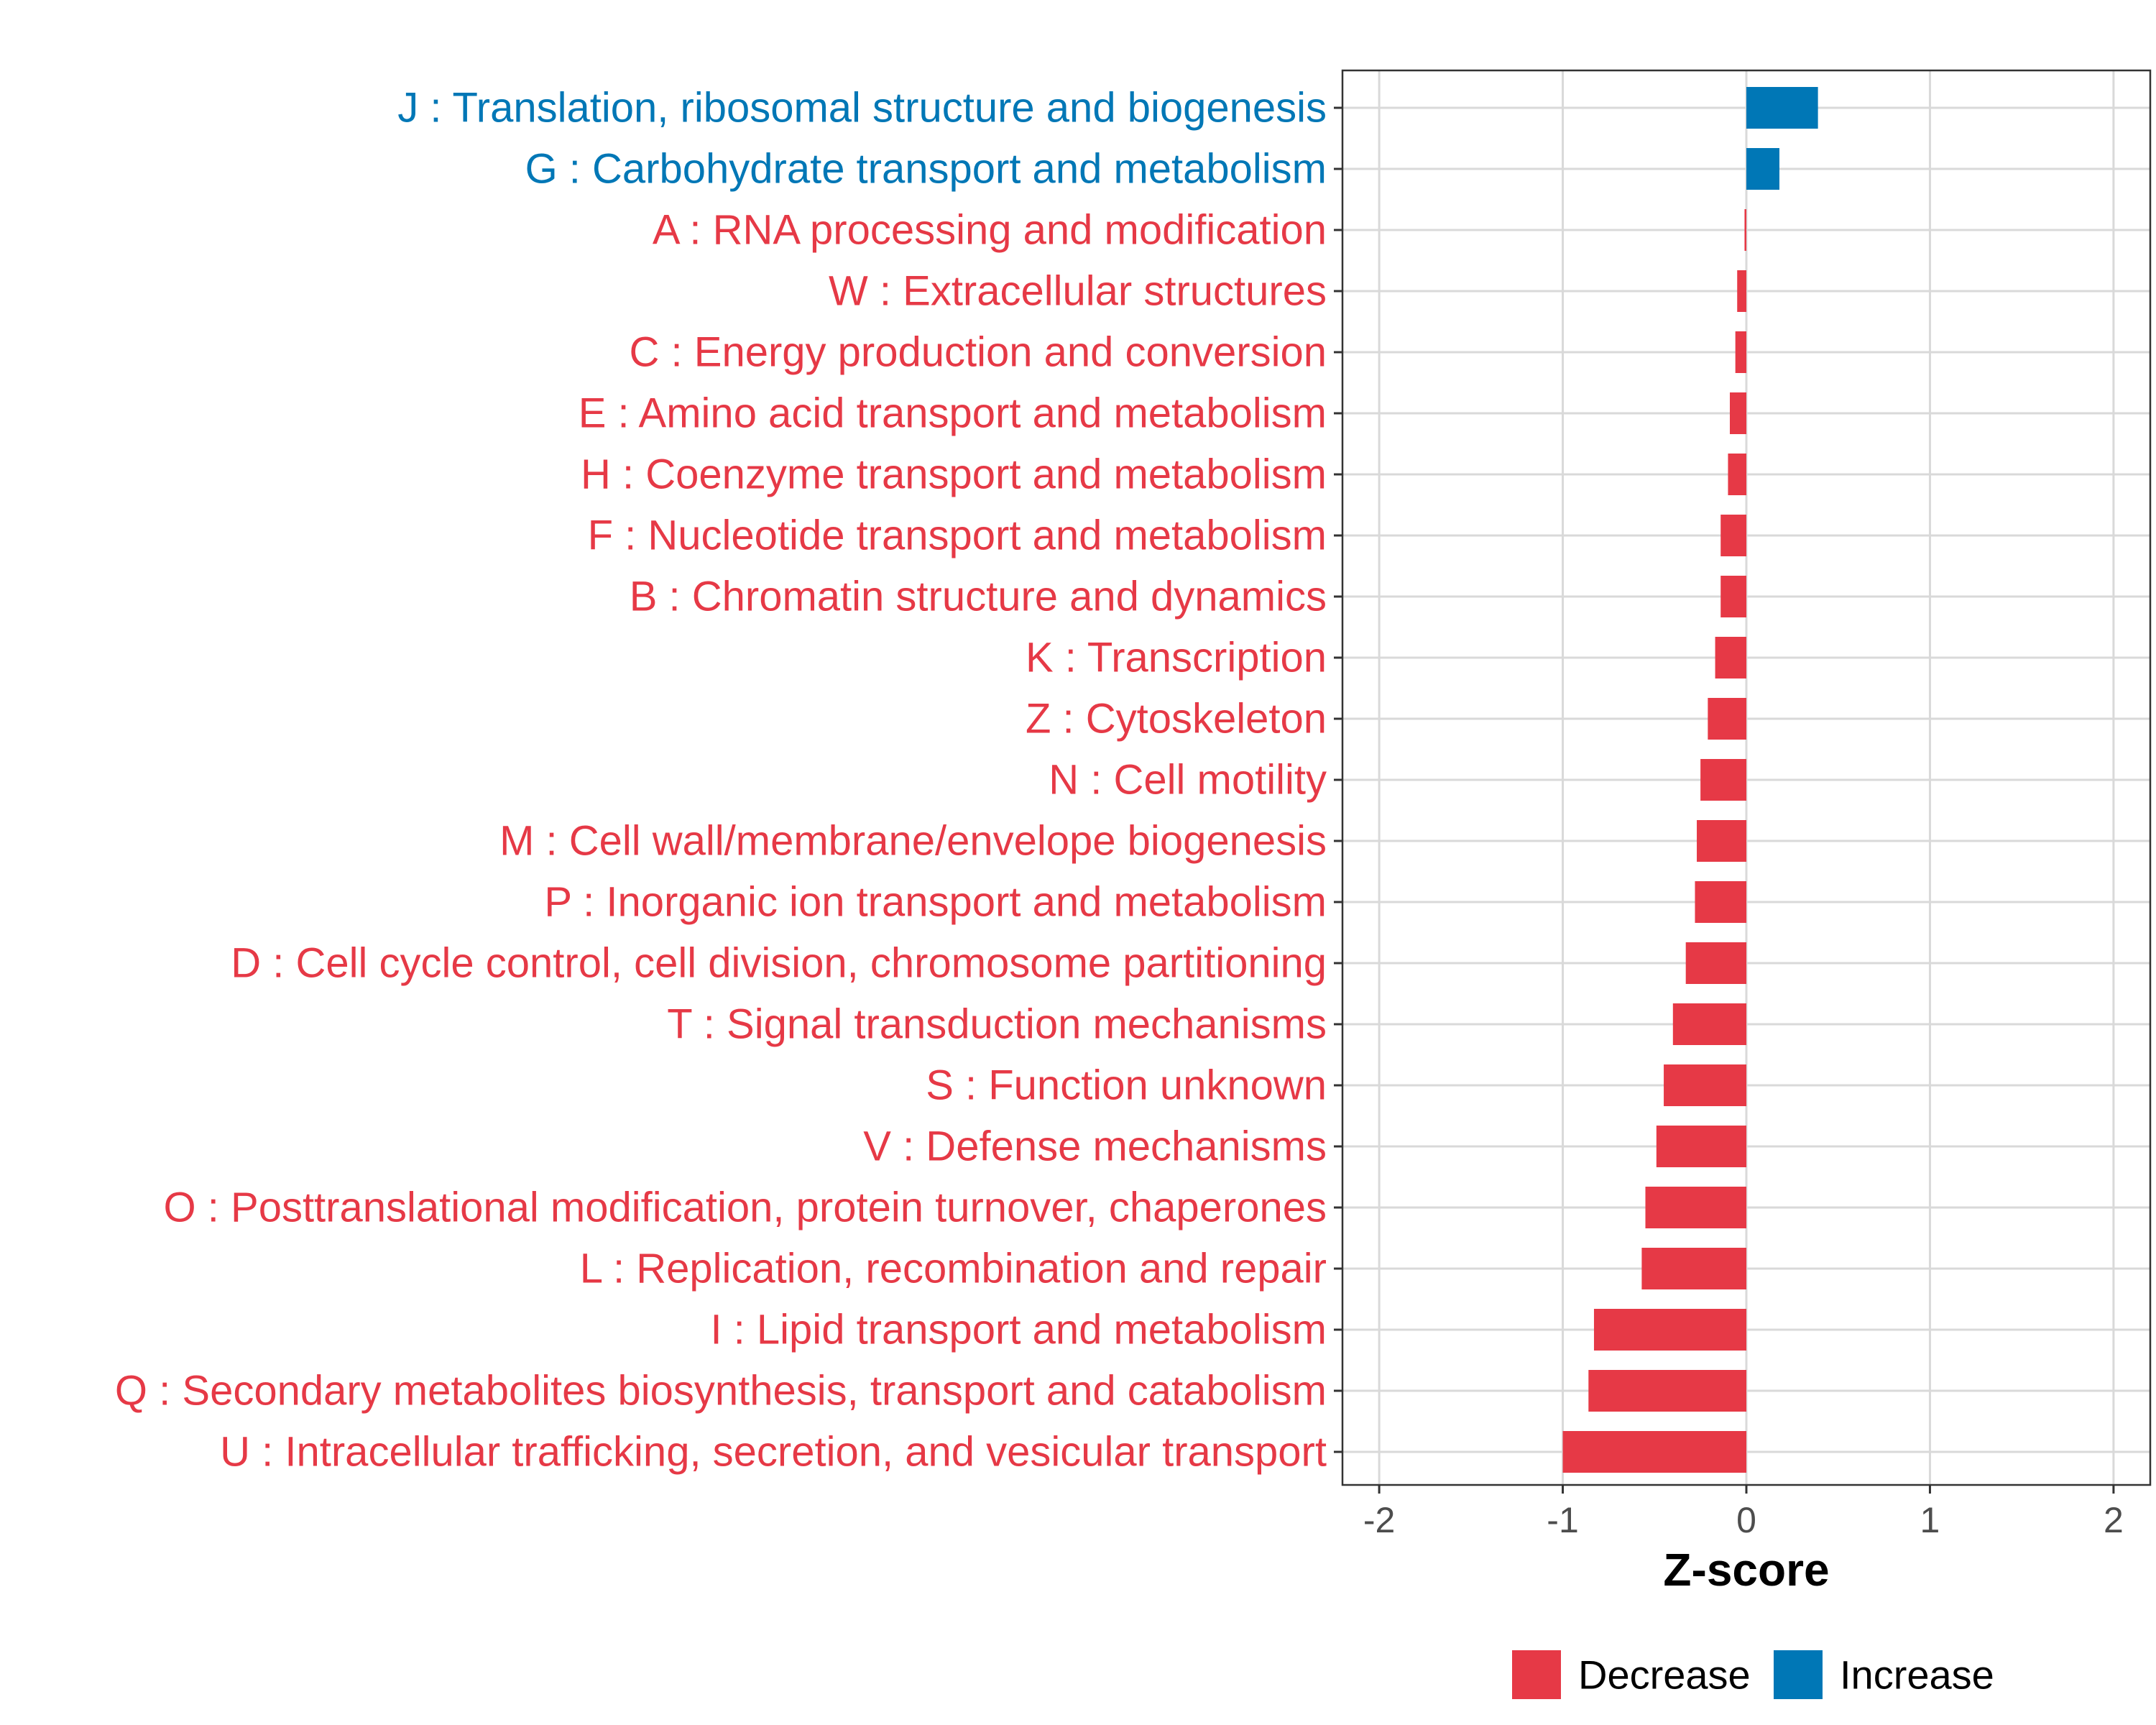 The image size is (2156, 1725). What do you see at coordinates (1176, 658) in the screenshot?
I see `category-label: K : Transcription` at bounding box center [1176, 658].